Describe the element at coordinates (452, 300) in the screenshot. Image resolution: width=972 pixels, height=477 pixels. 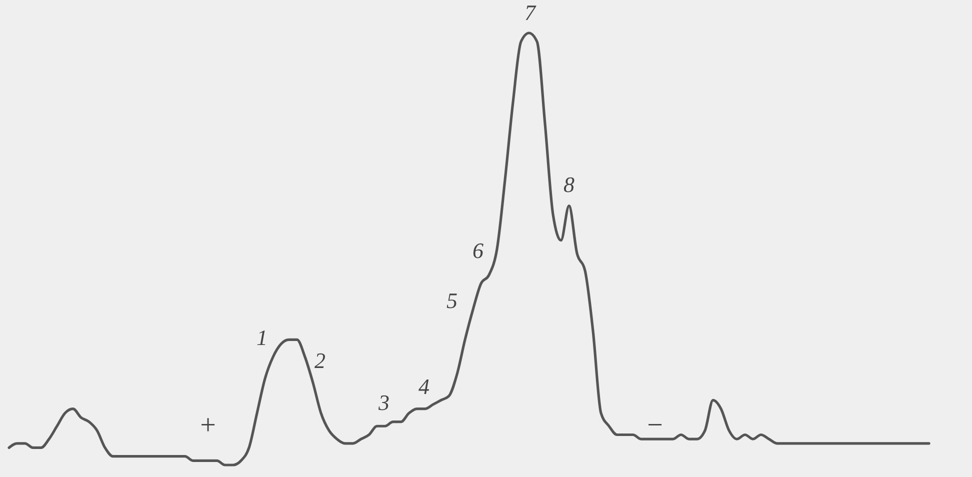
I see `annotation: 5` at that location.